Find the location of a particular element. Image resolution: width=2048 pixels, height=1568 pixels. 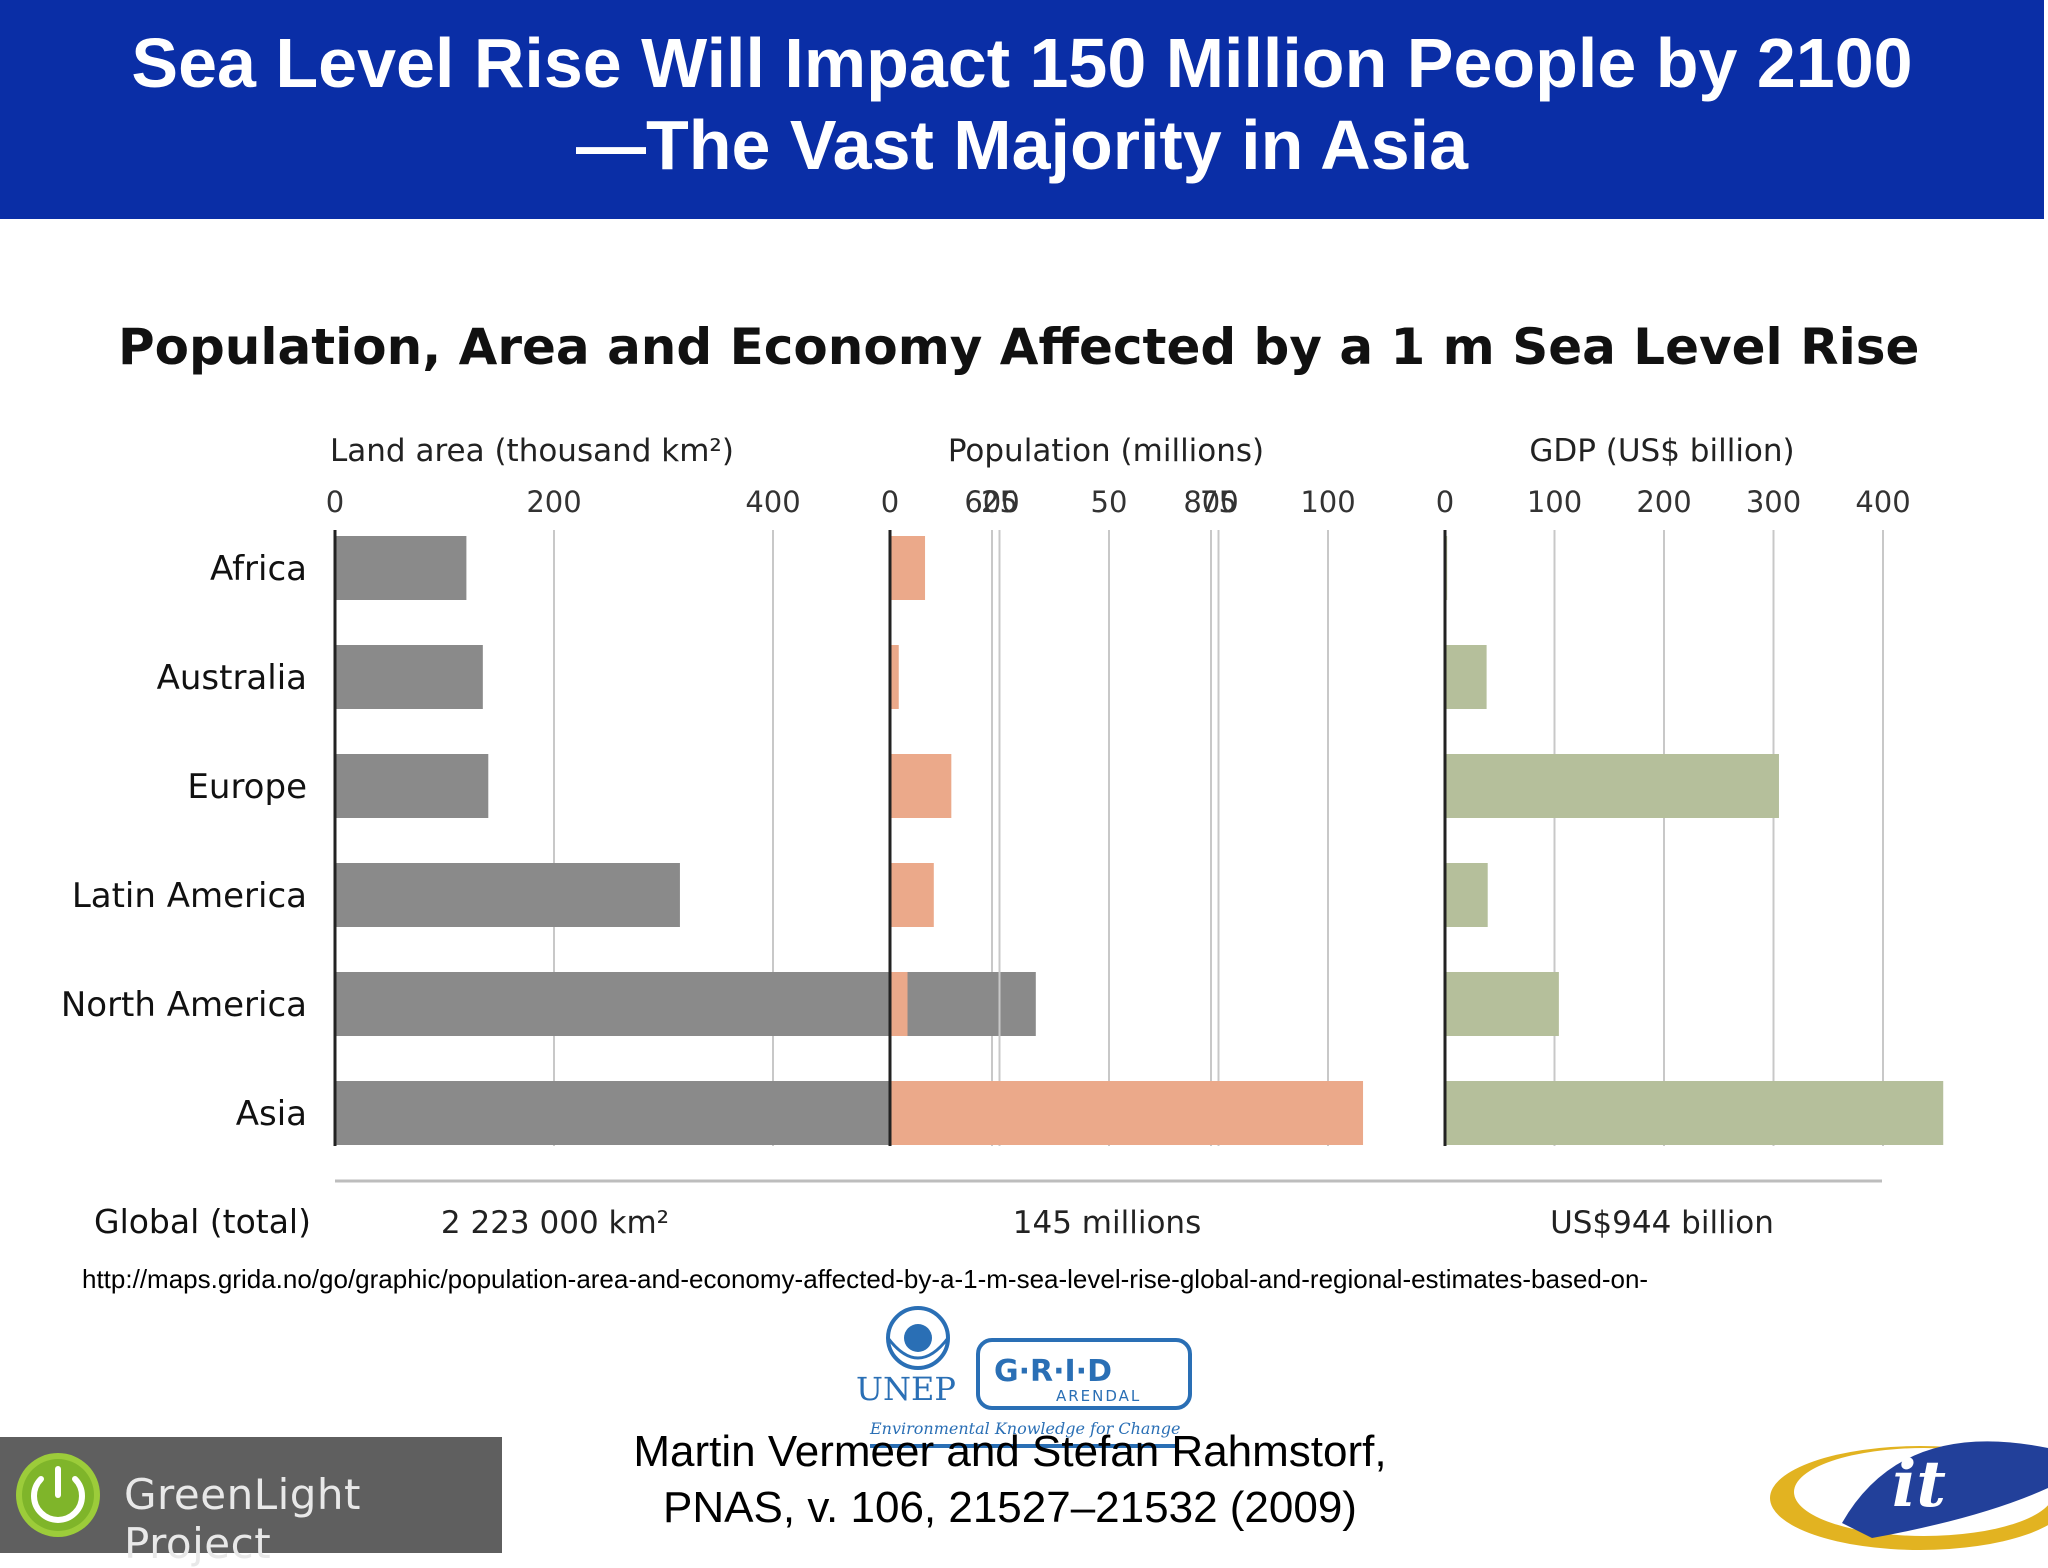

page-title-line2: —The Vast Majority in Asia is located at coordinates (1022, 145).